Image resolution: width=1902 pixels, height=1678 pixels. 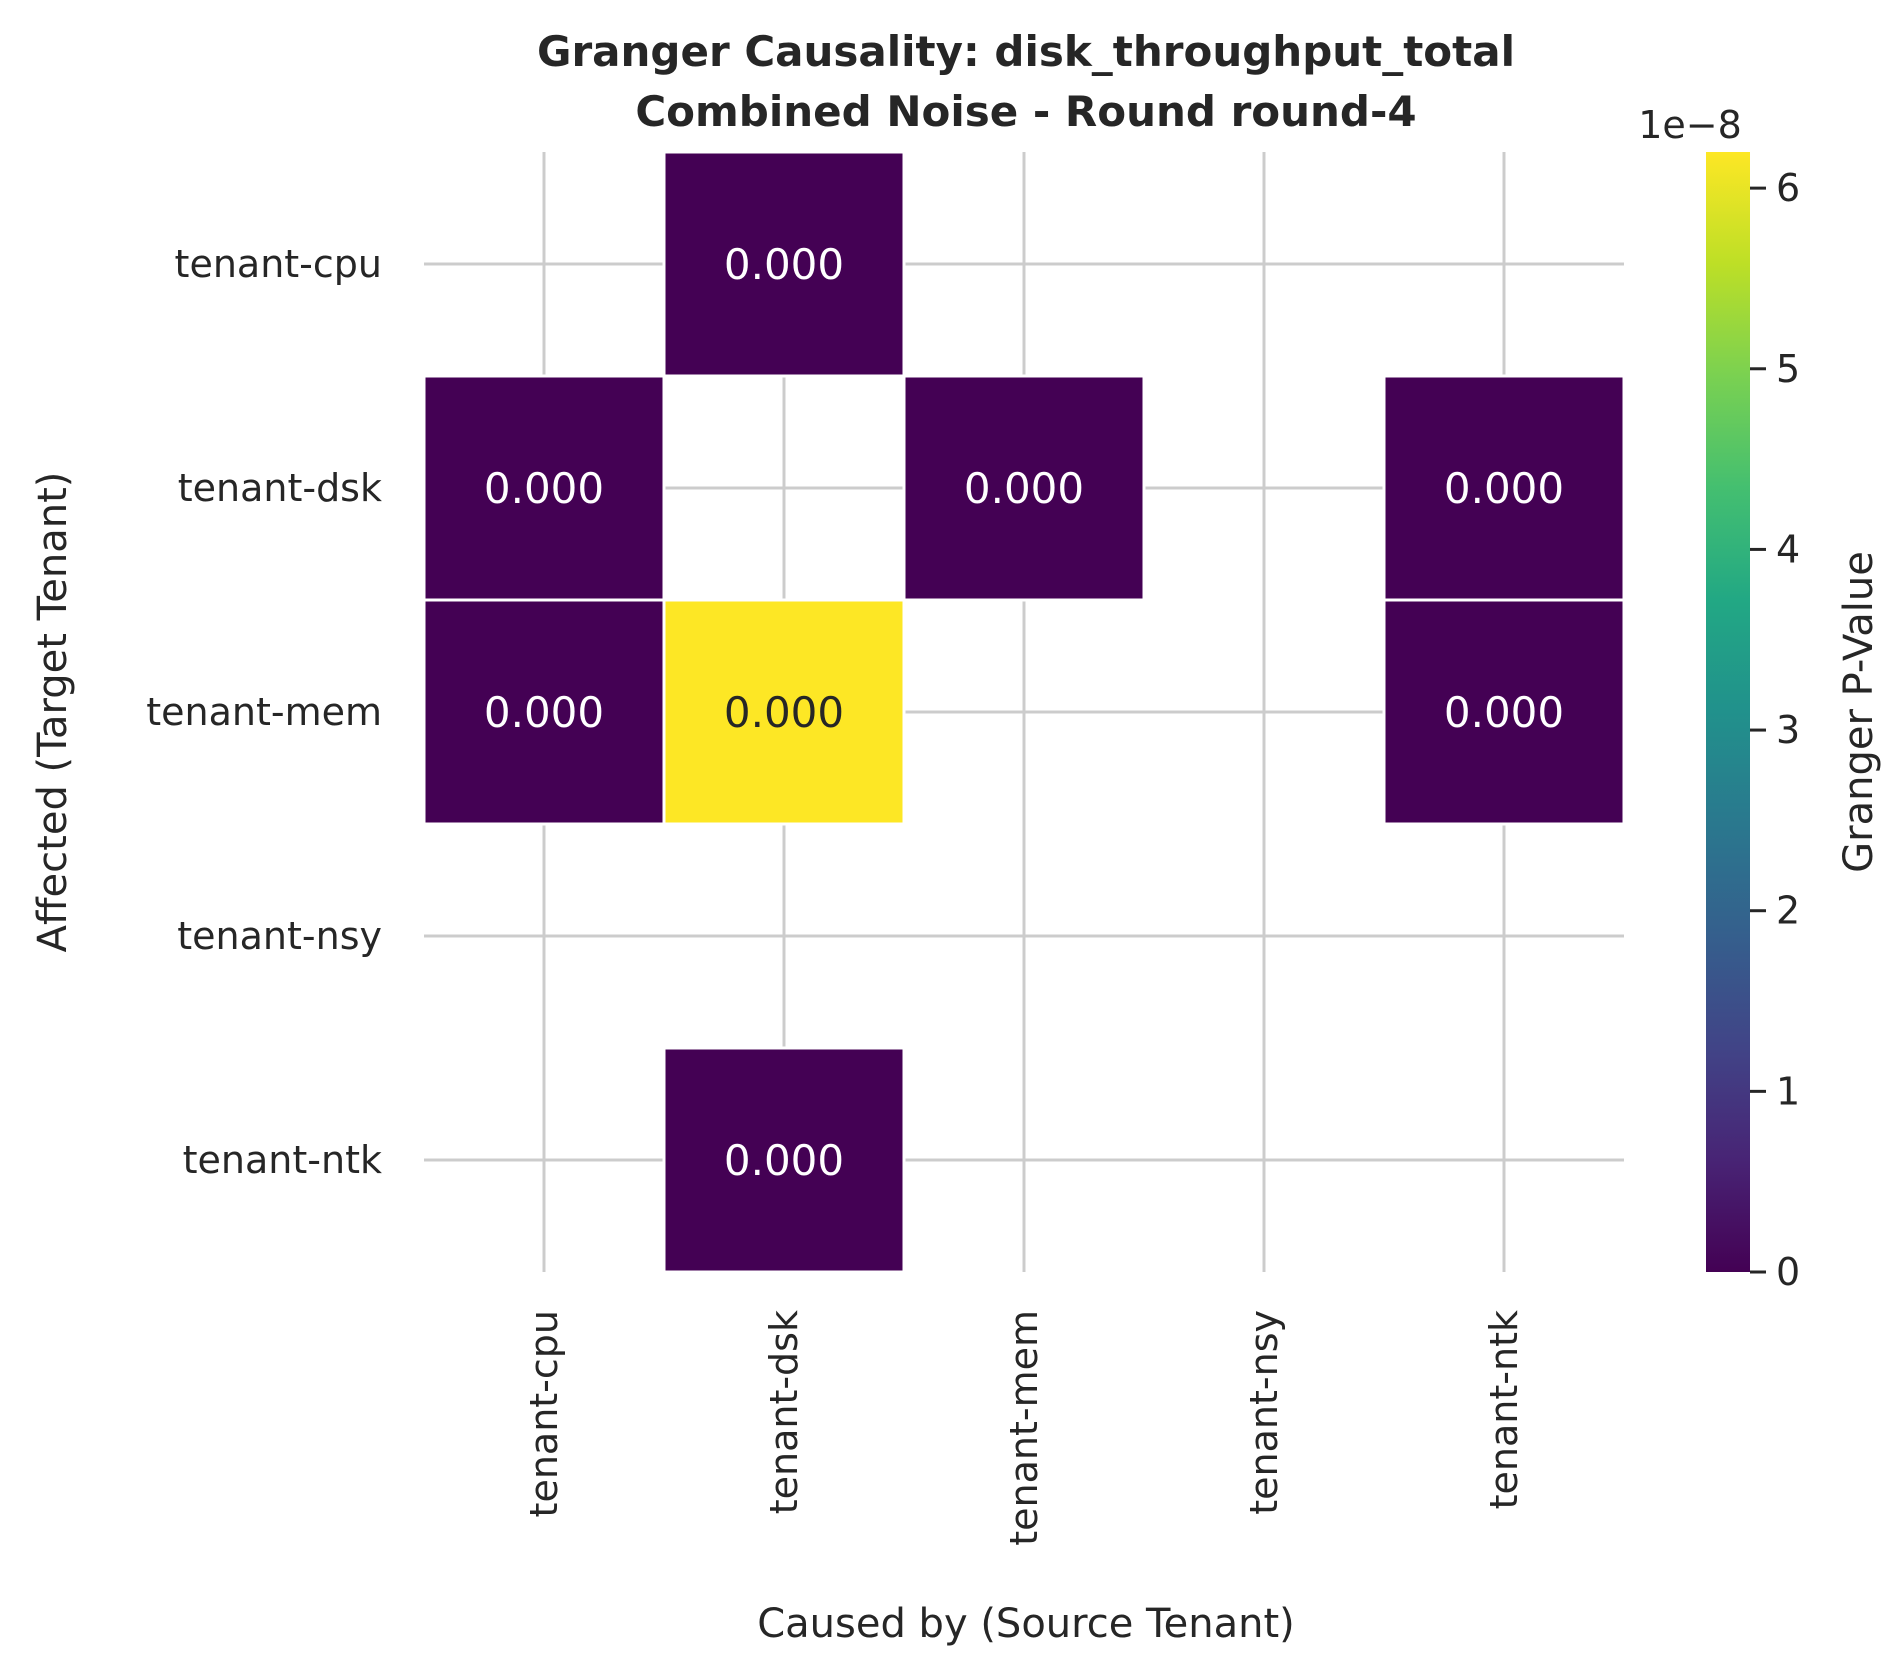 I want to click on x-tick-label: tenant-mem, so click(x=1024, y=1428).